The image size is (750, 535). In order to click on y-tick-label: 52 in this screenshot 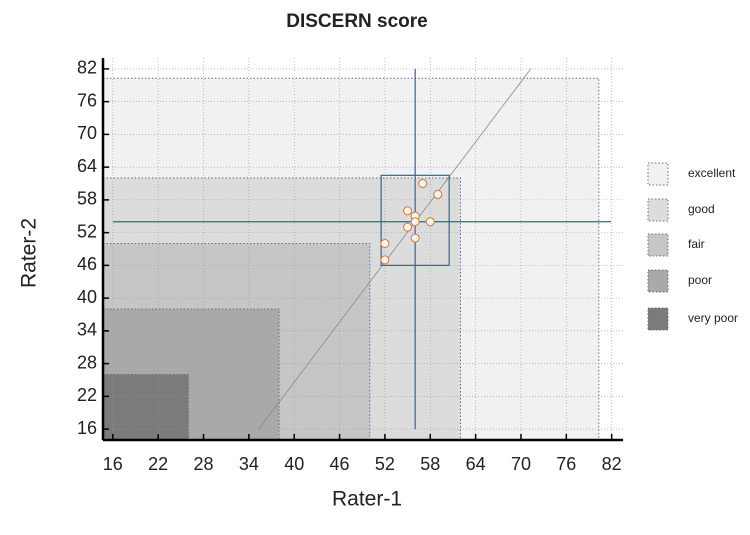, I will do `click(87, 231)`.